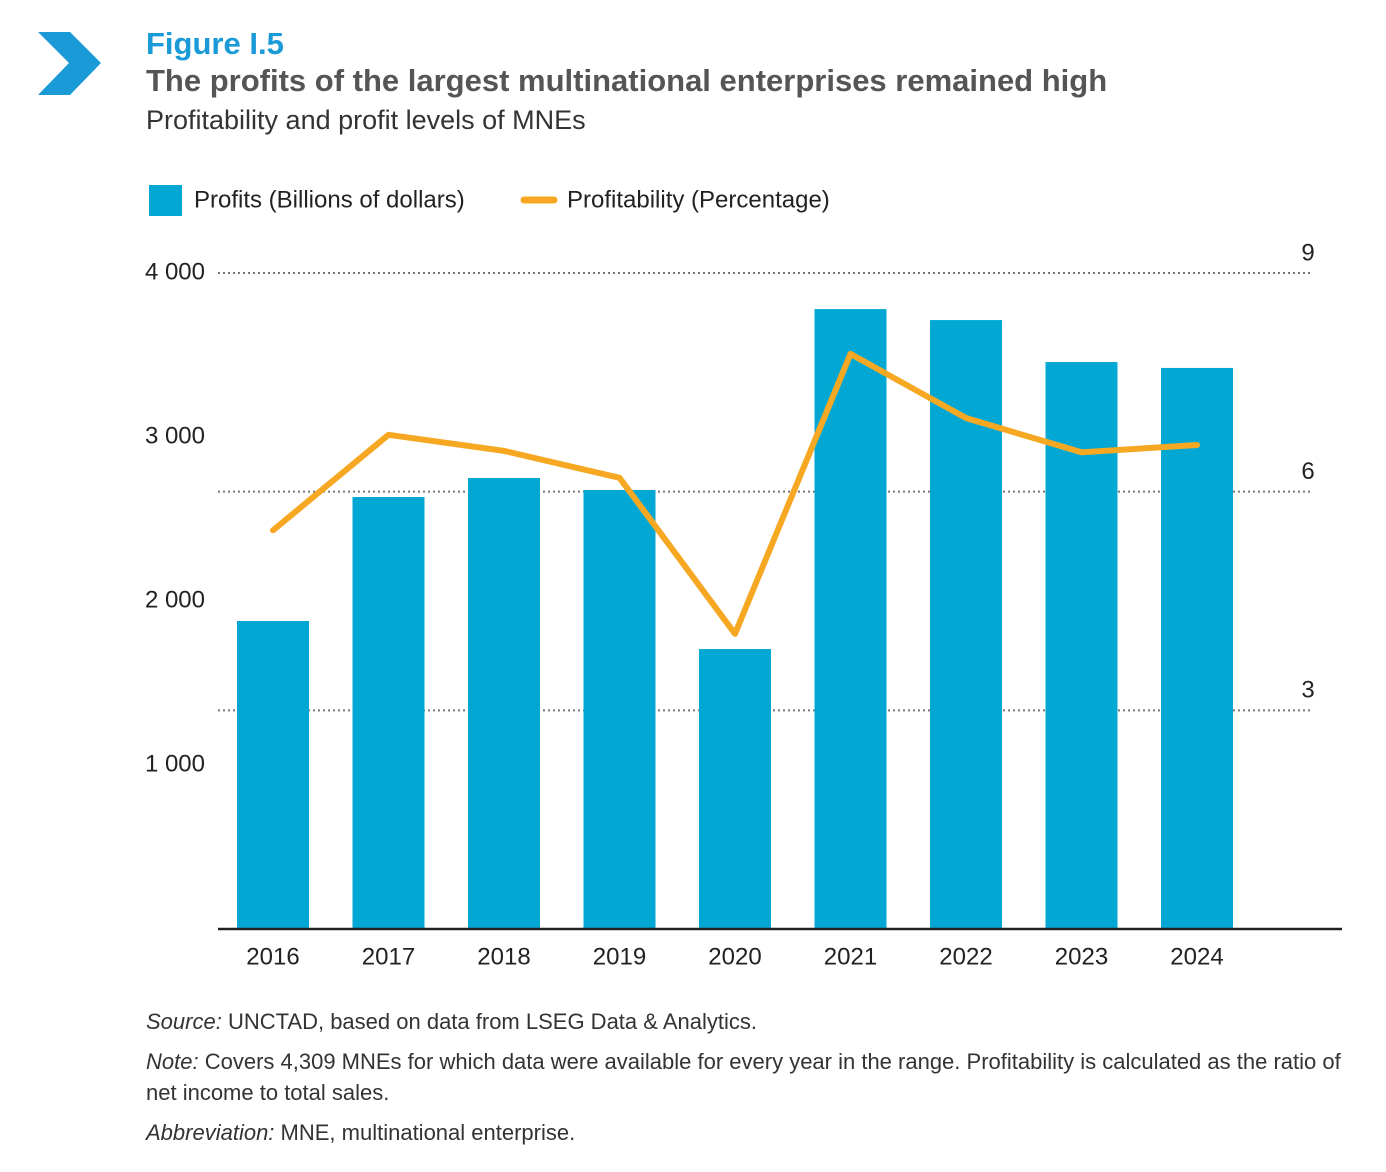  Describe the element at coordinates (1081, 956) in the screenshot. I see `x-tick-label: 2023` at that location.